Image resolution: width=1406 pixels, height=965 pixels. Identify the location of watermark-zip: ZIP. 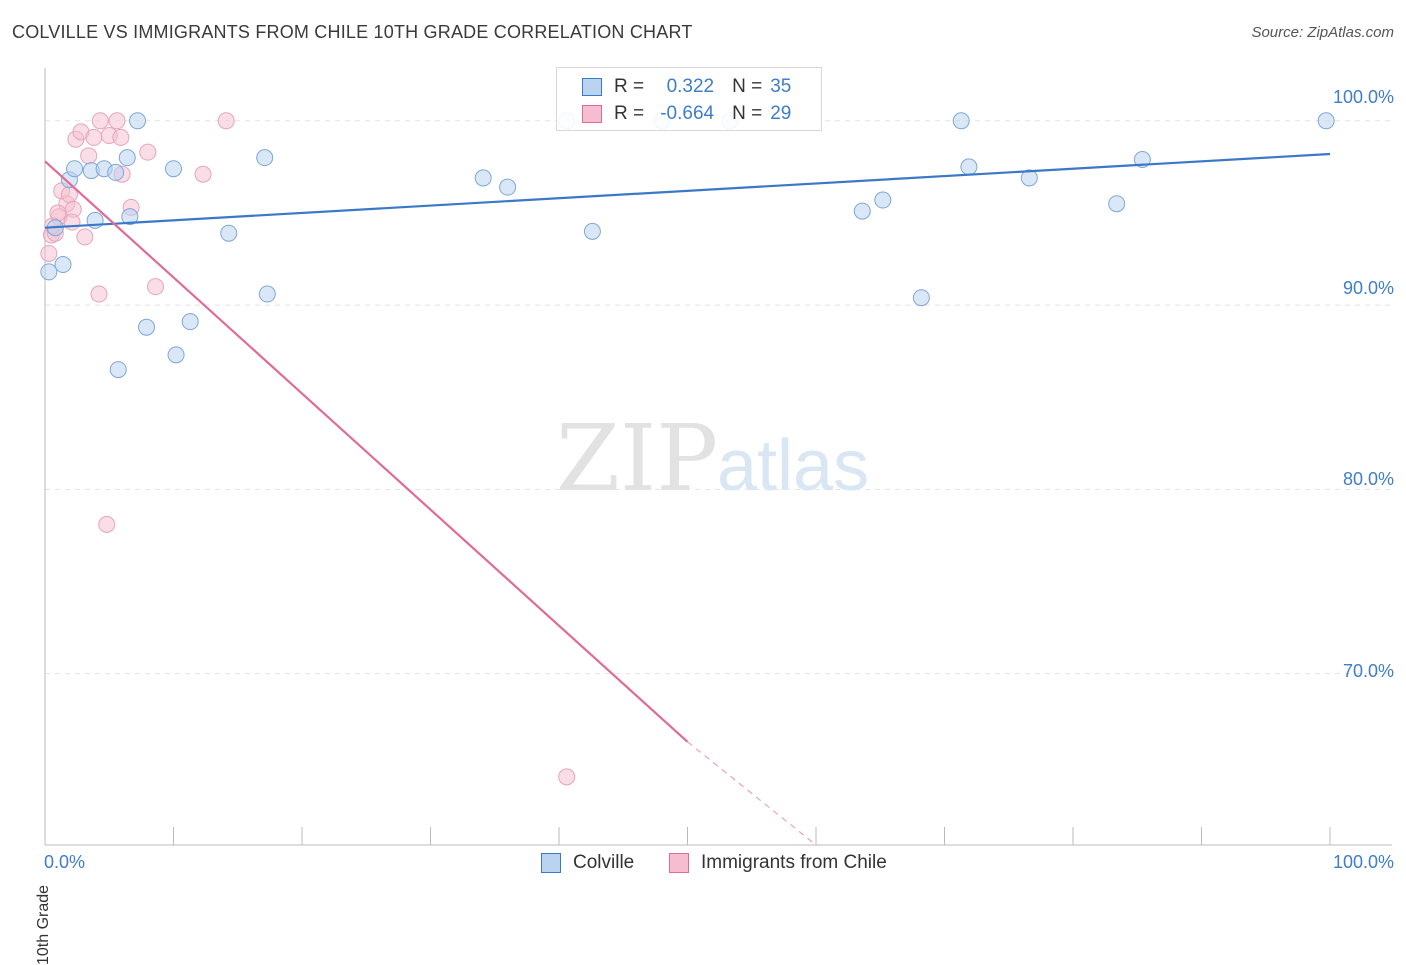
(637, 458).